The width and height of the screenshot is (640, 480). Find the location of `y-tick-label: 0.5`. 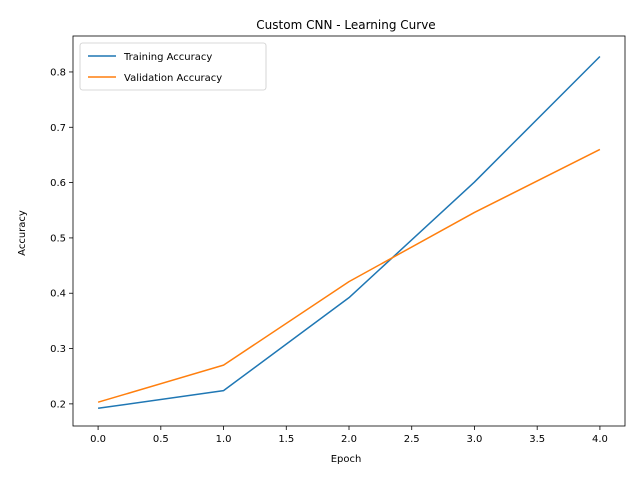

y-tick-label: 0.5 is located at coordinates (58, 238).